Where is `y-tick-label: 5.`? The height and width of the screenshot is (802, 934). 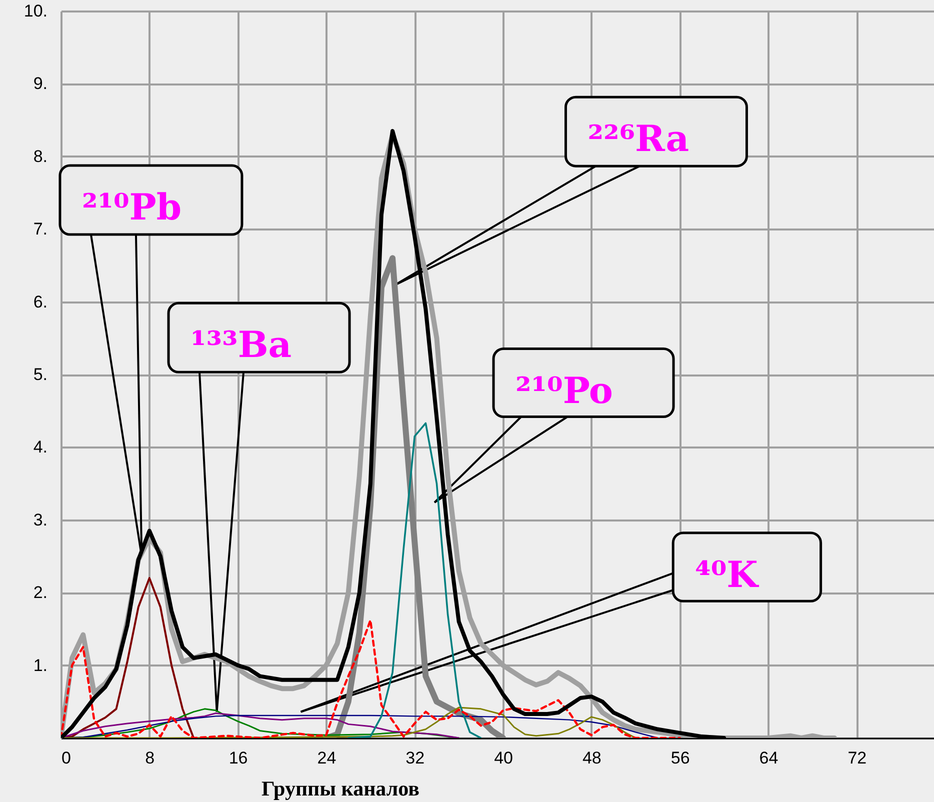 y-tick-label: 5. is located at coordinates (40, 374).